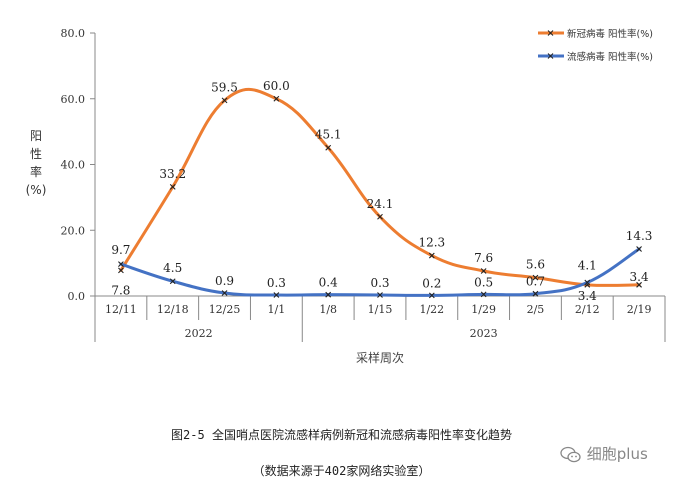 Image resolution: width=683 pixels, height=486 pixels. Describe the element at coordinates (535, 282) in the screenshot. I see `data-label: 0.7` at that location.